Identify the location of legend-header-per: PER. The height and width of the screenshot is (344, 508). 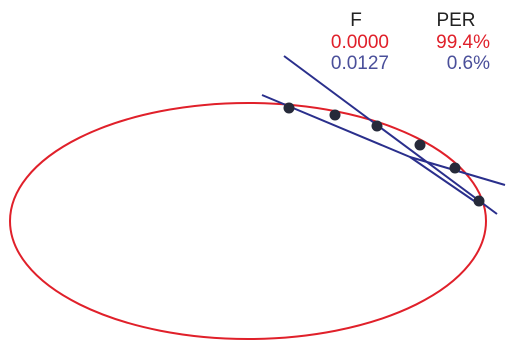
(456, 20).